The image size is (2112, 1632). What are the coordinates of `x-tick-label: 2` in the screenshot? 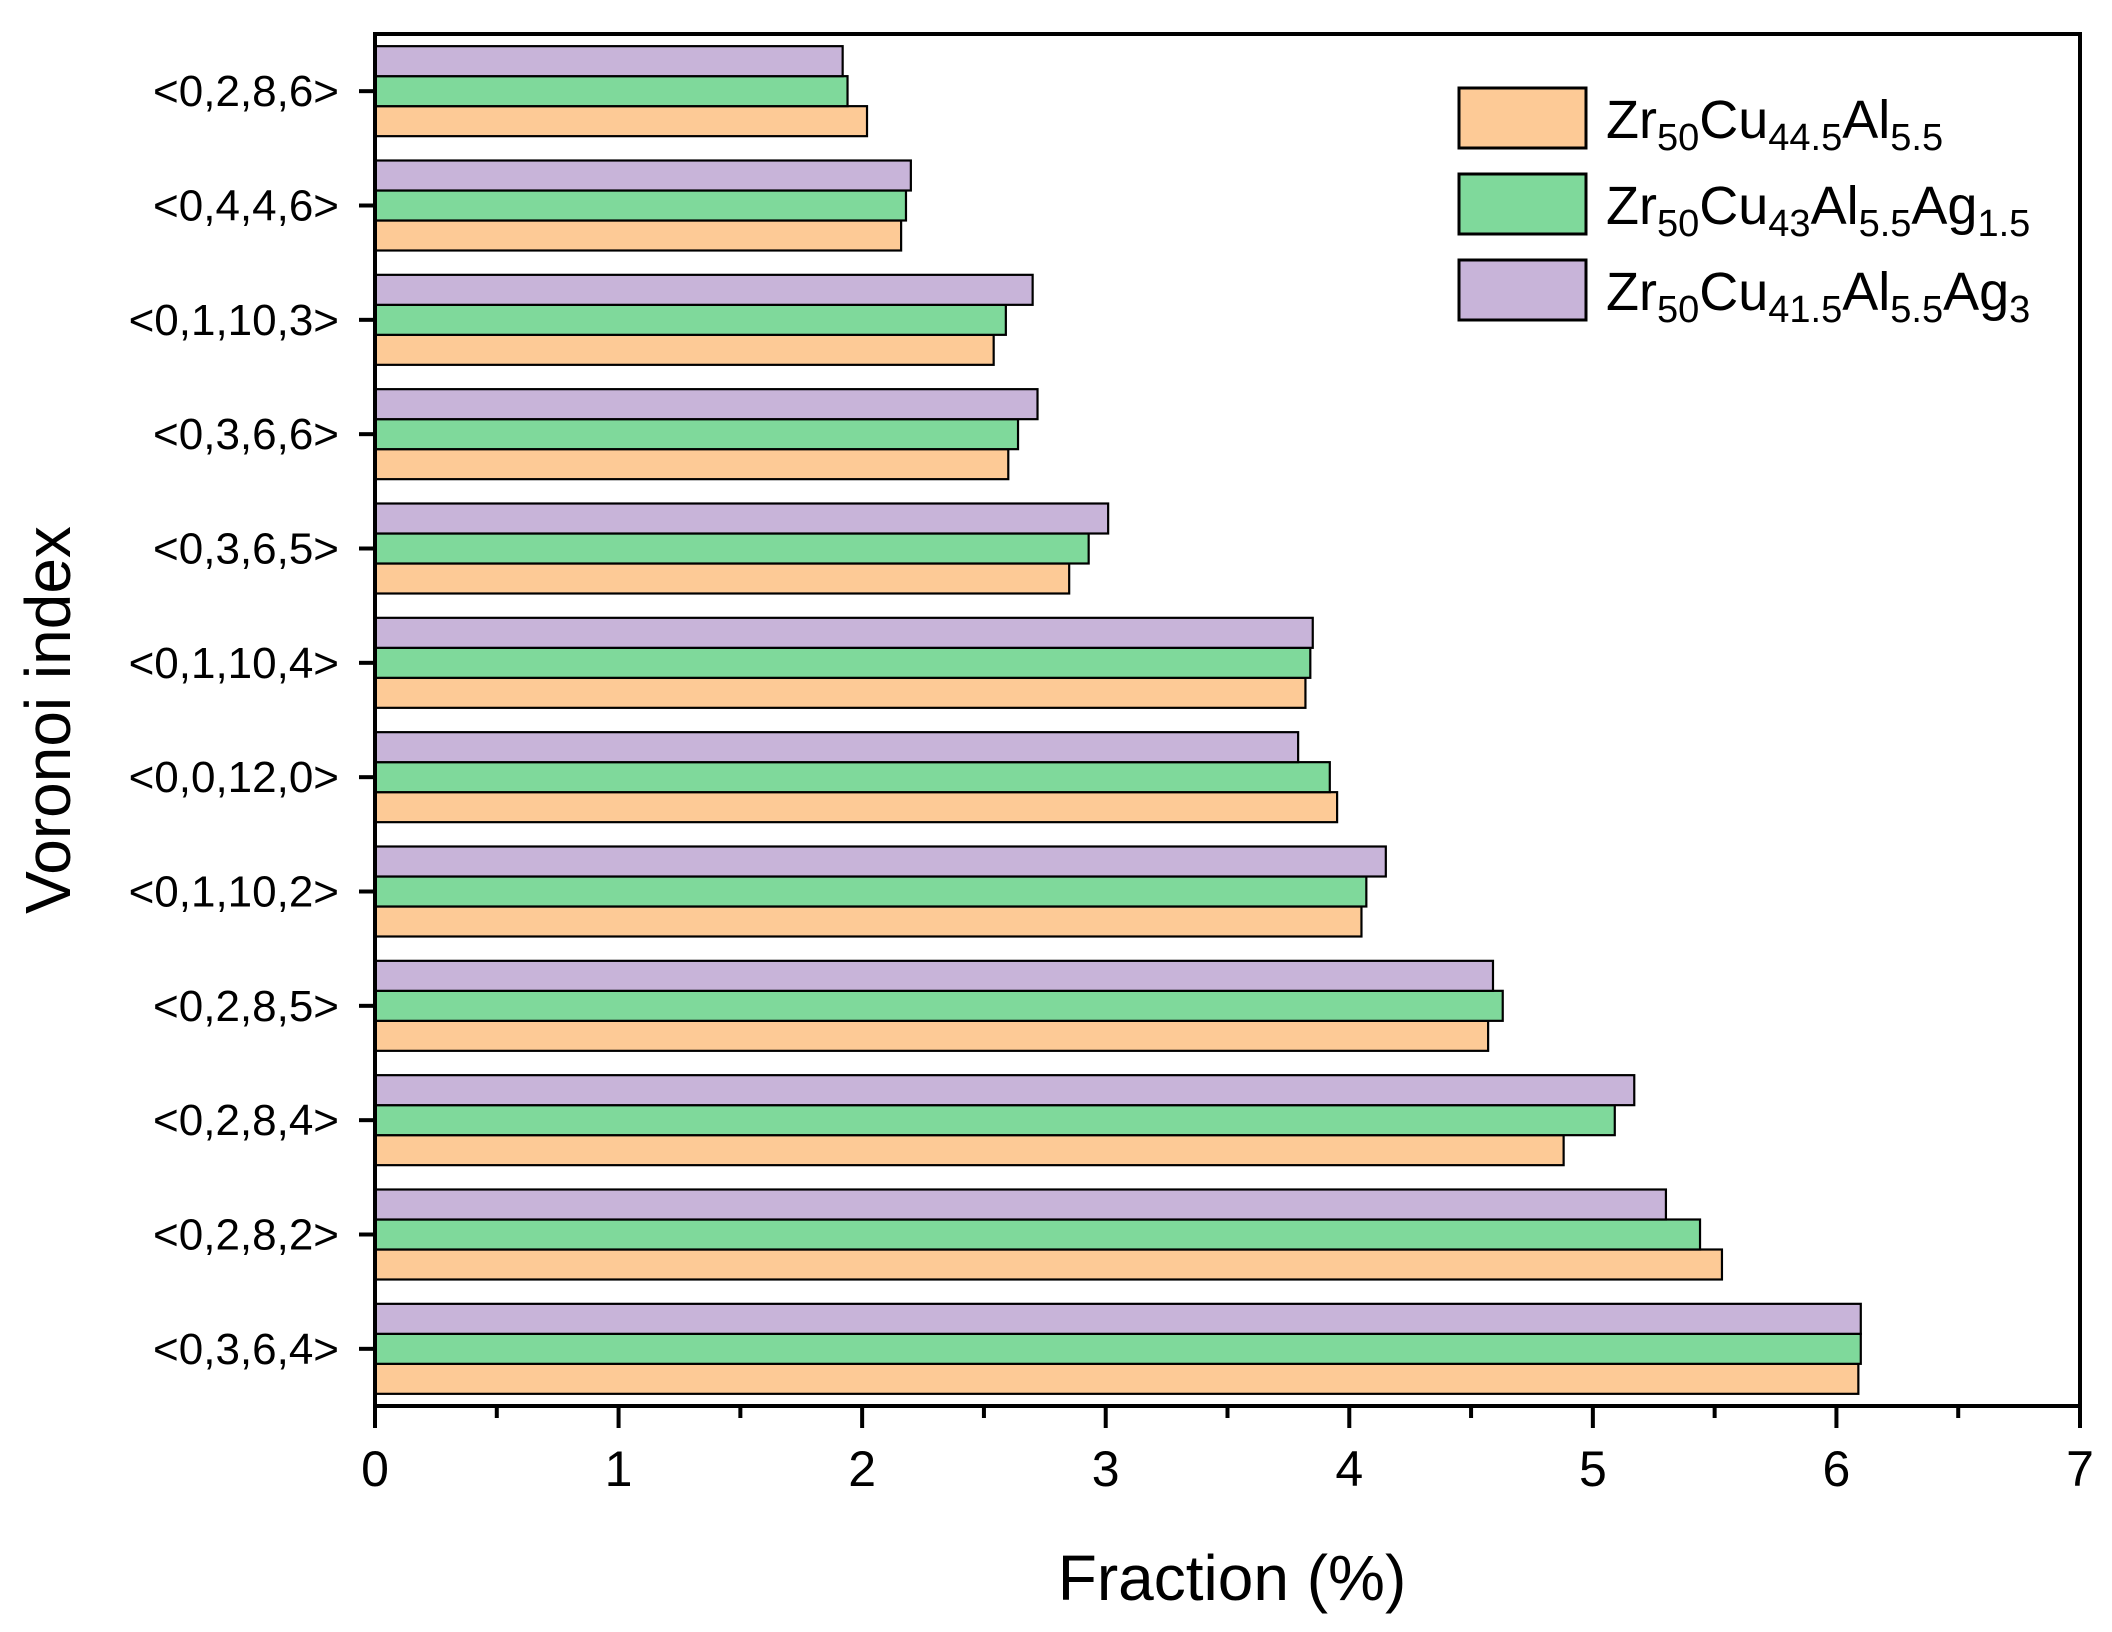 It's located at (862, 1469).